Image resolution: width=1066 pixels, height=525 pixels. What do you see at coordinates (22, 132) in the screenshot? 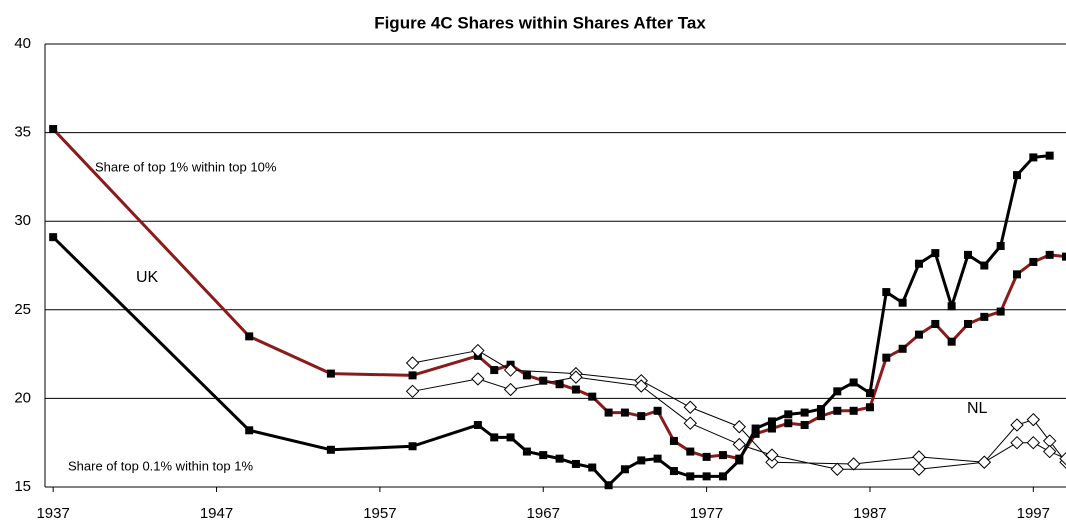
I see `y-tick-label: 35` at bounding box center [22, 132].